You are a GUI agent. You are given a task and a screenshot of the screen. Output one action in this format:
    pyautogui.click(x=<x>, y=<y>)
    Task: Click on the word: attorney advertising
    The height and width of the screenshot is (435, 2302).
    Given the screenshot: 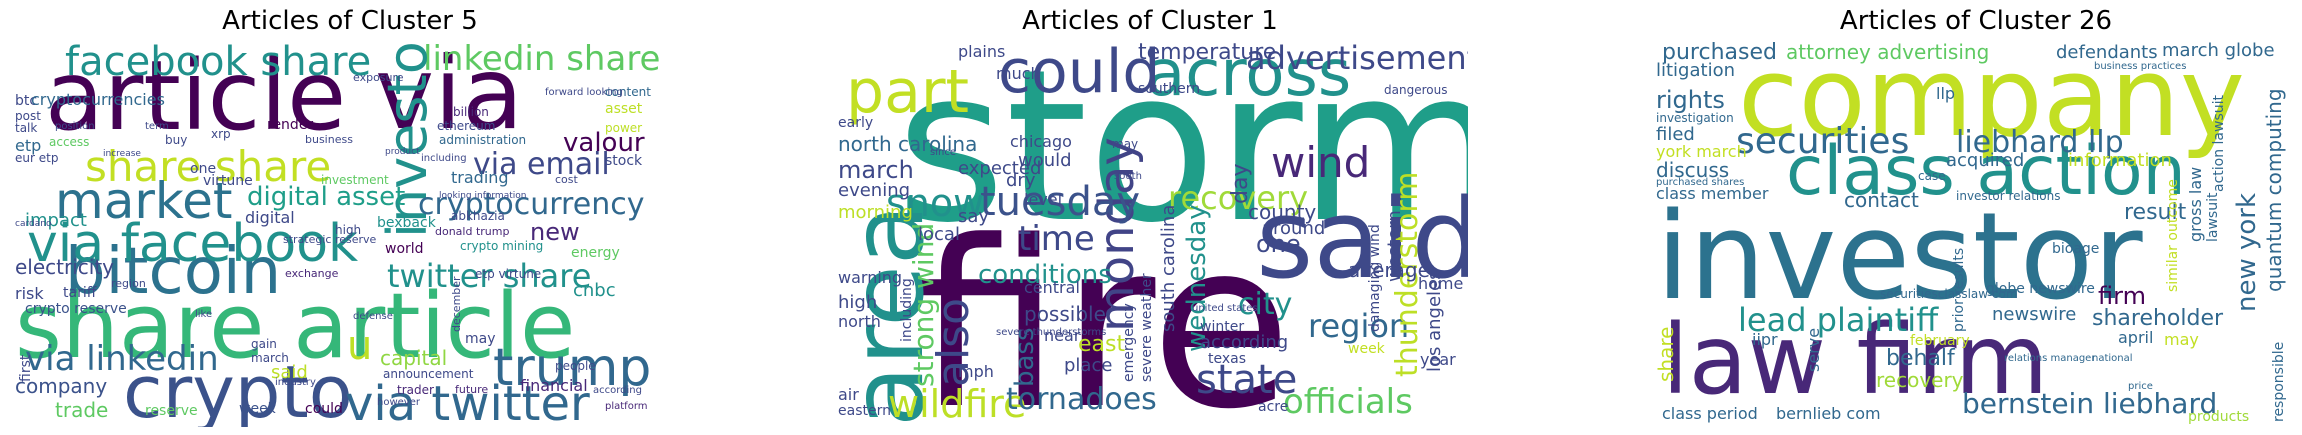 What is the action you would take?
    pyautogui.click(x=1888, y=53)
    